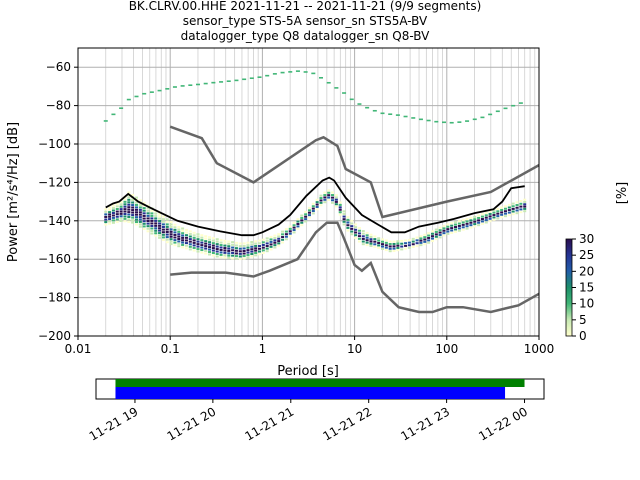 The height and width of the screenshot is (480, 640). Describe the element at coordinates (263, 349) in the screenshot. I see `x-tick-label: 1` at that location.